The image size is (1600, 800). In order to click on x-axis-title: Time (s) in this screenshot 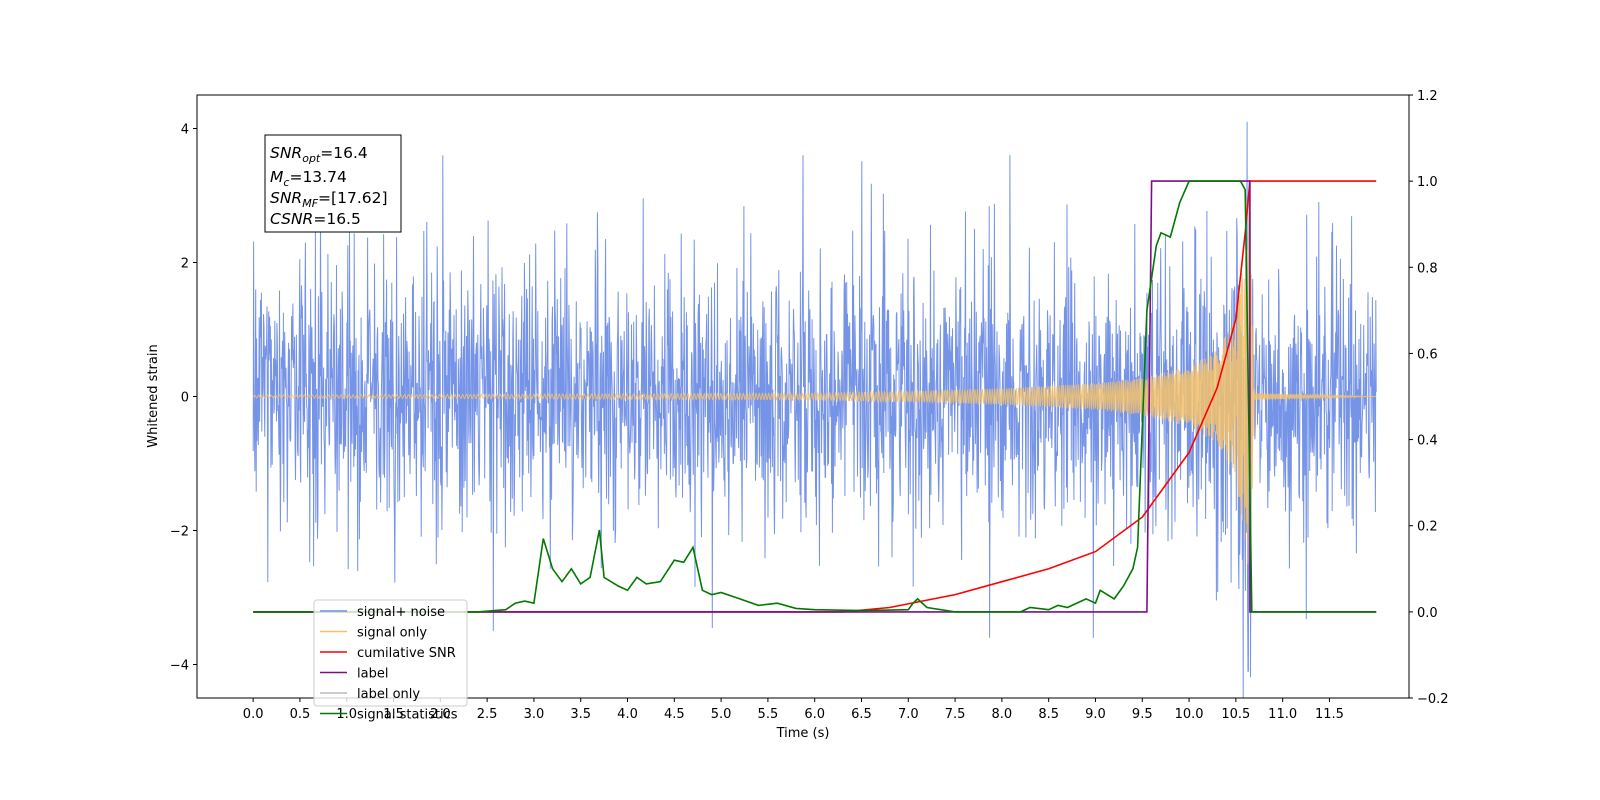, I will do `click(803, 733)`.